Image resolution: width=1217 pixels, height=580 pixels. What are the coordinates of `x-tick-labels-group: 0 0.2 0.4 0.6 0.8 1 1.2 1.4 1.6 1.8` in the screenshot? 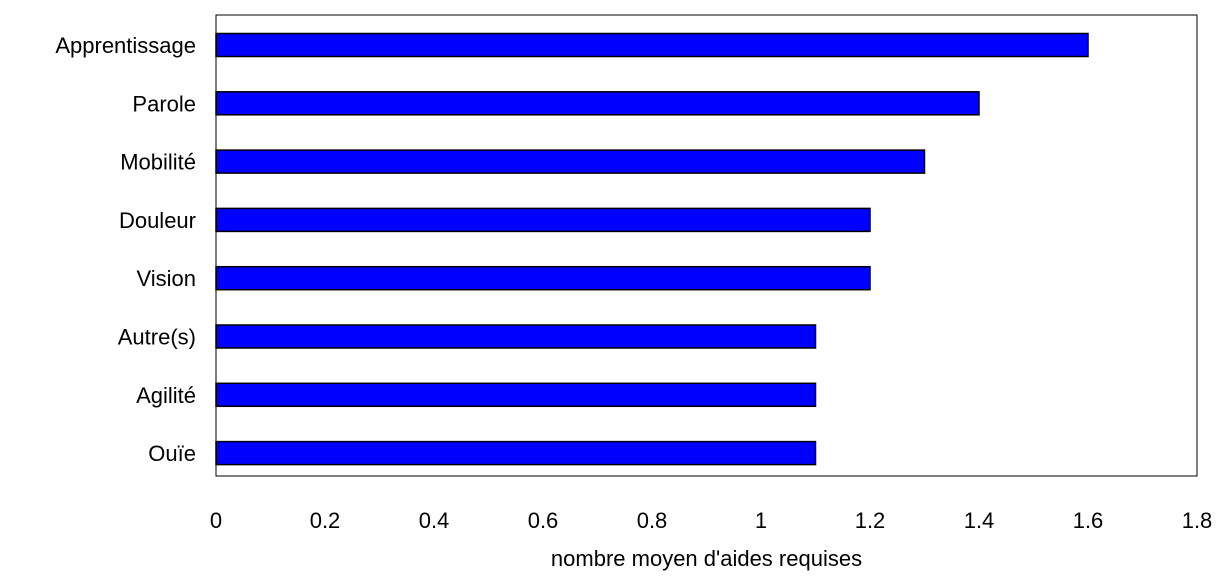 It's located at (711, 520).